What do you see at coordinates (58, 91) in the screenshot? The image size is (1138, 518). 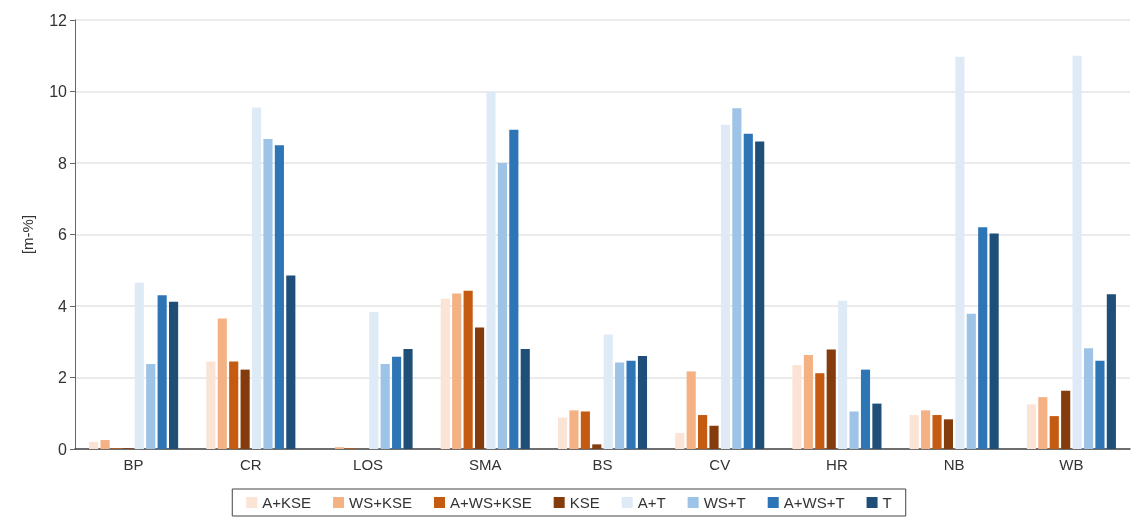 I see `y-tick-label: 10` at bounding box center [58, 91].